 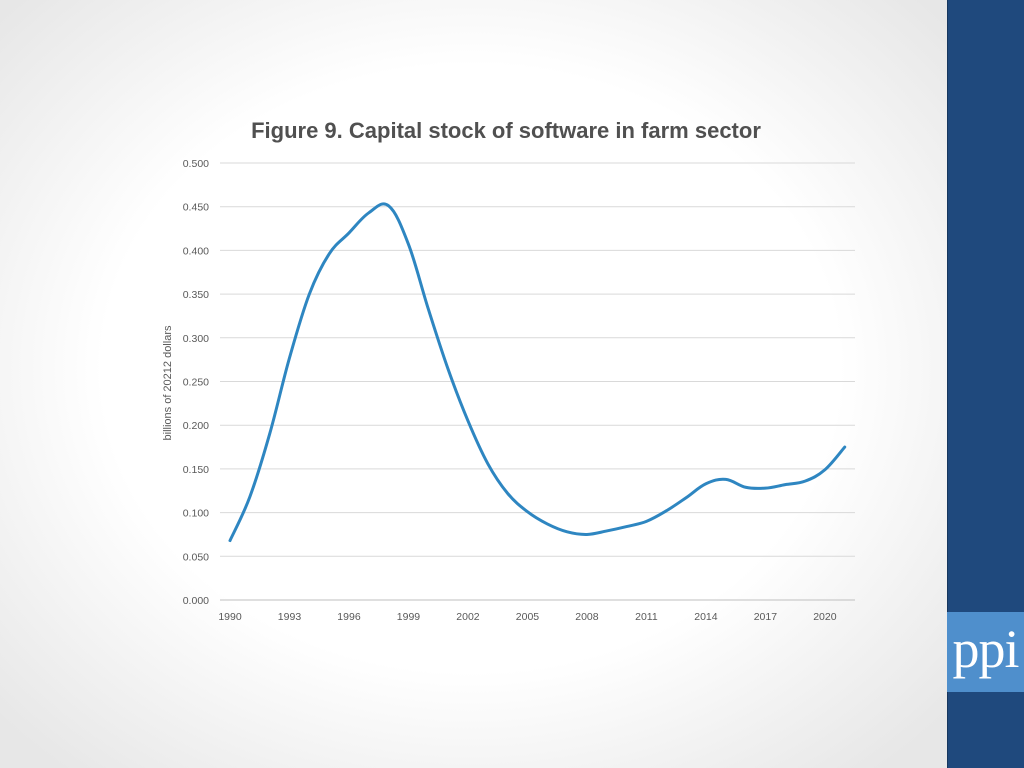 What do you see at coordinates (196, 470) in the screenshot?
I see `y-tick-label: 0.150` at bounding box center [196, 470].